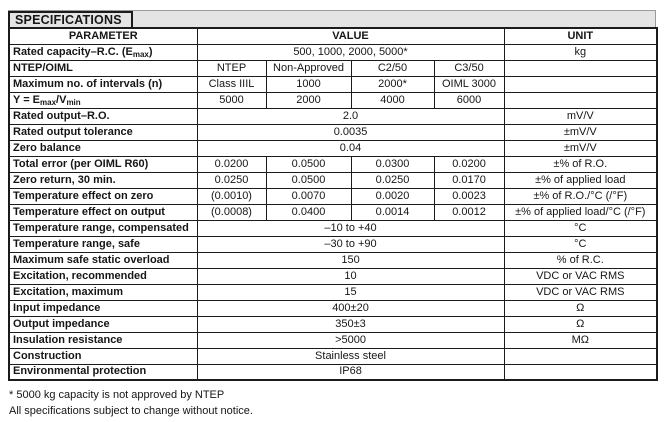  Describe the element at coordinates (333, 372) in the screenshot. I see `table-row: Environmental protection IP68` at that location.